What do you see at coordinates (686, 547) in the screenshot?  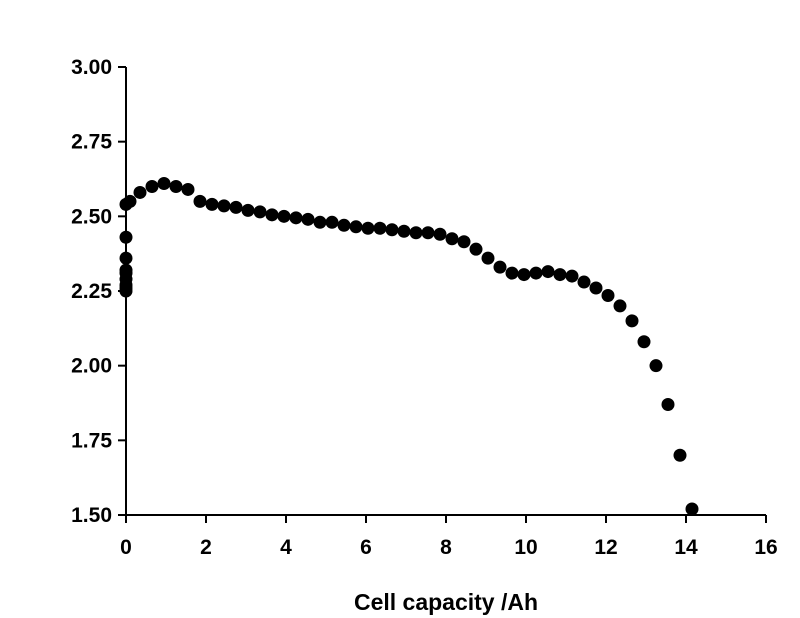 I see `x-tick-label: 14` at bounding box center [686, 547].